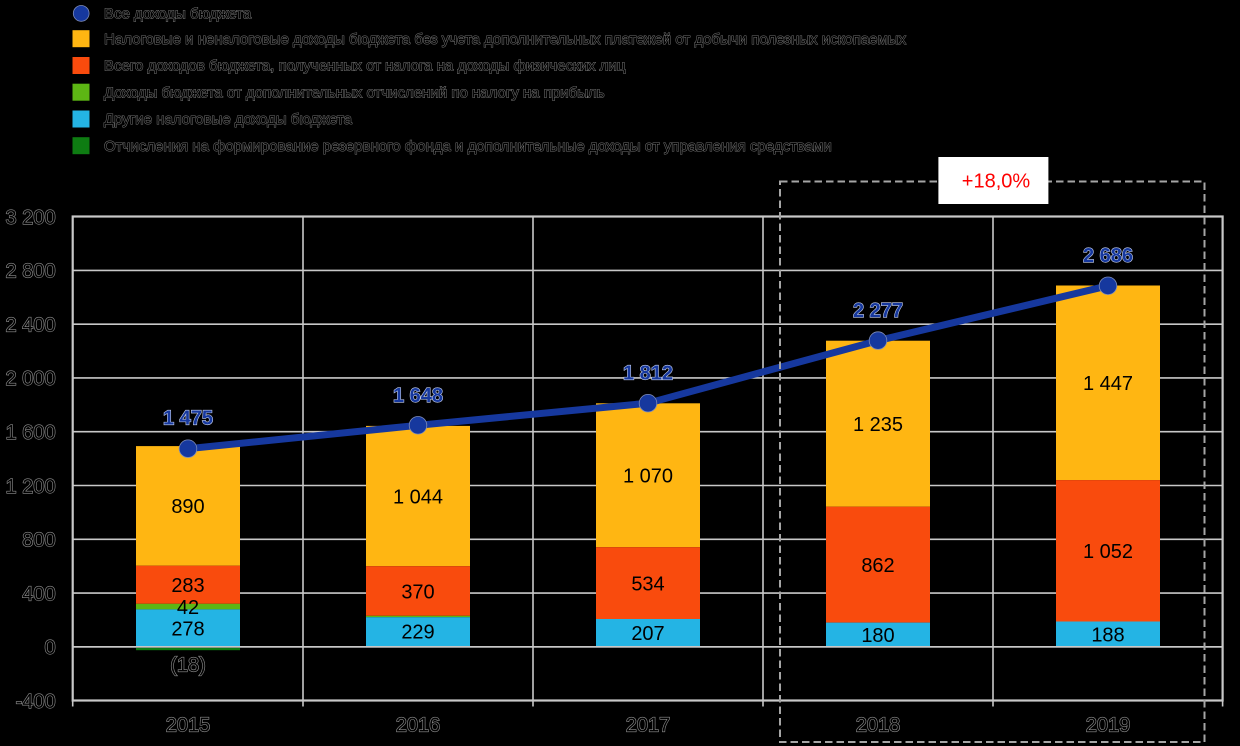  What do you see at coordinates (648, 477) in the screenshot?
I see `svg-text: 1 070` at bounding box center [648, 477].